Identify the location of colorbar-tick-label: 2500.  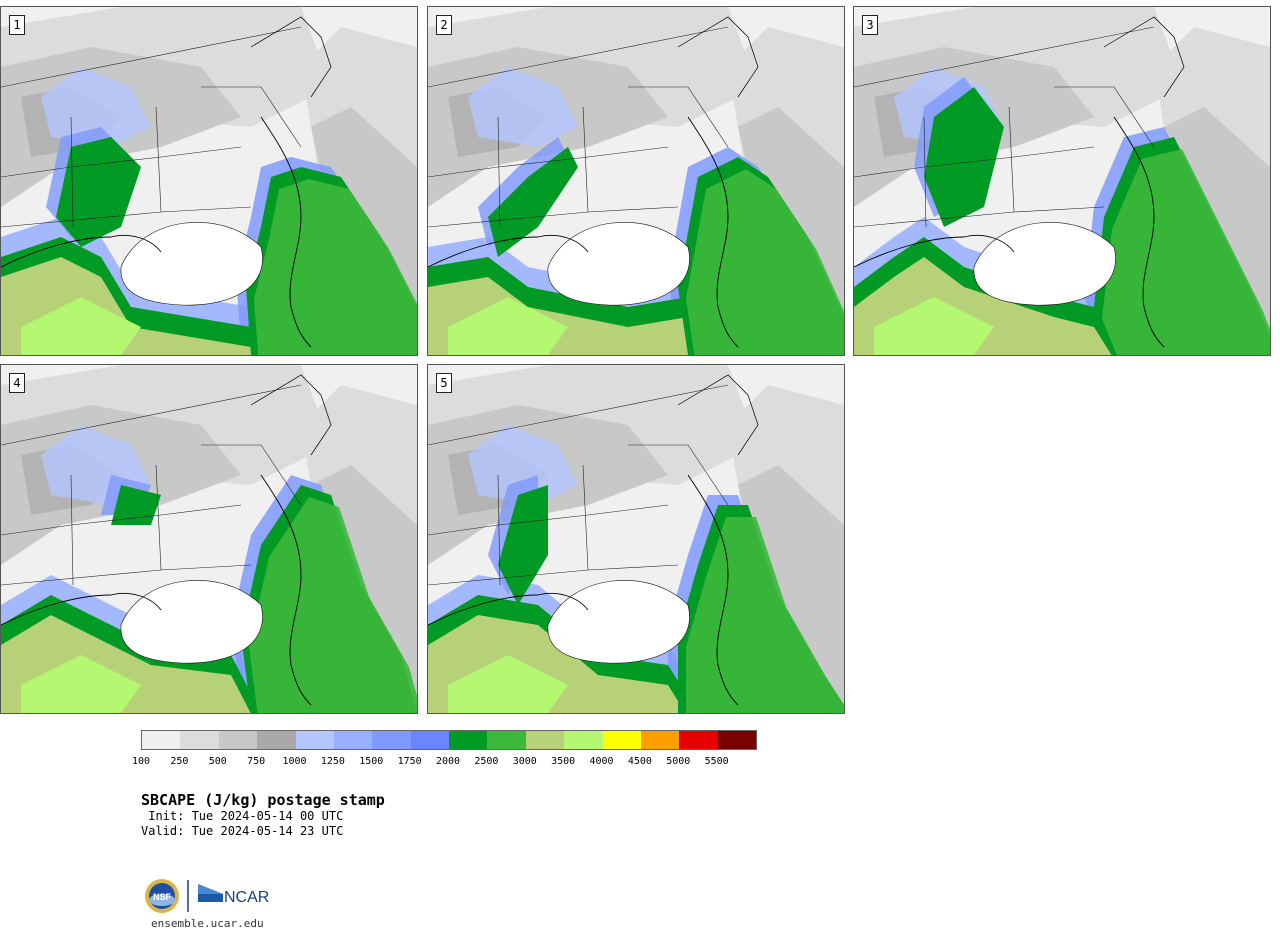
(486, 761).